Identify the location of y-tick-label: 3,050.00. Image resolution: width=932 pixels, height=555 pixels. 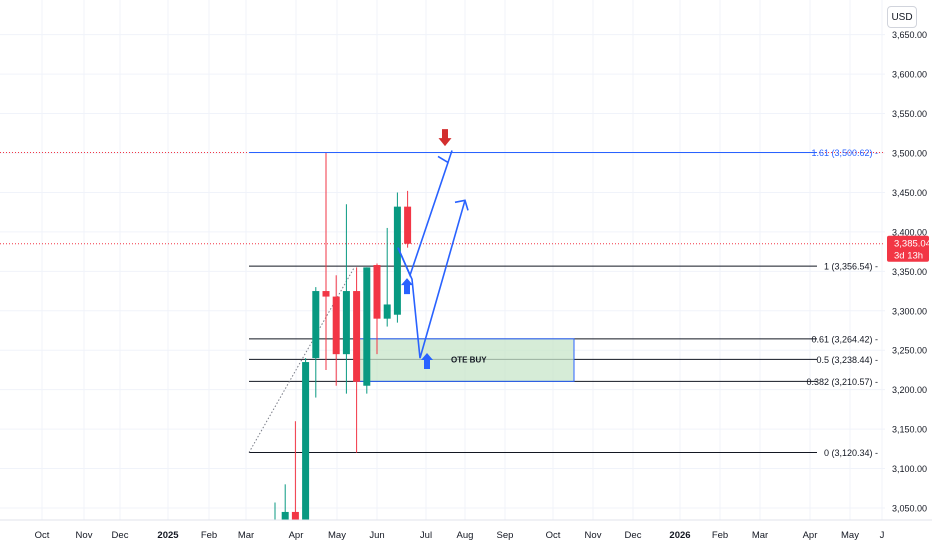
(909, 509).